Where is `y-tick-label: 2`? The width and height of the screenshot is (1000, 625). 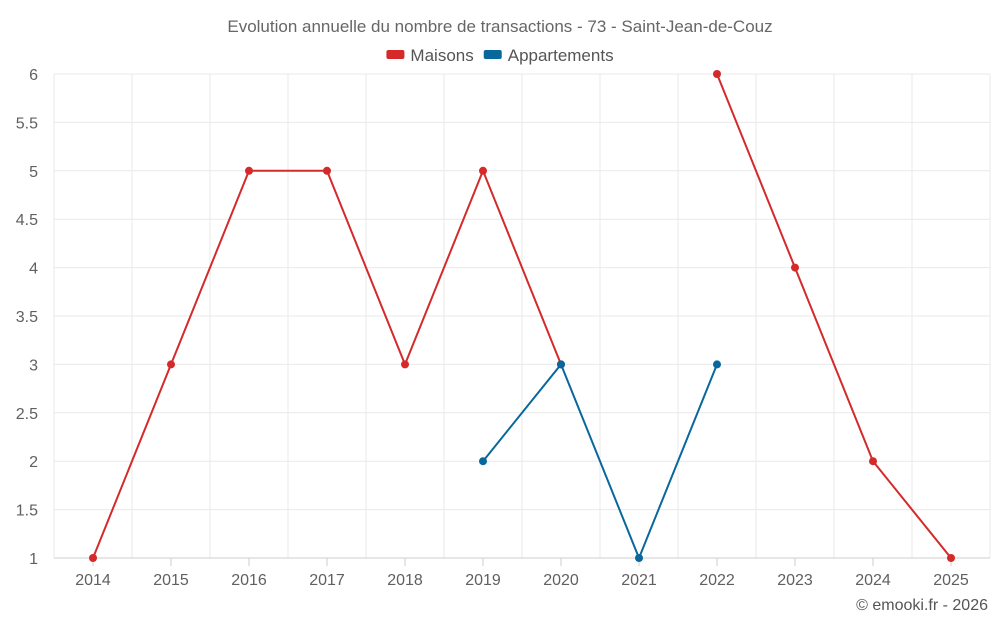
y-tick-label: 2 is located at coordinates (33, 462).